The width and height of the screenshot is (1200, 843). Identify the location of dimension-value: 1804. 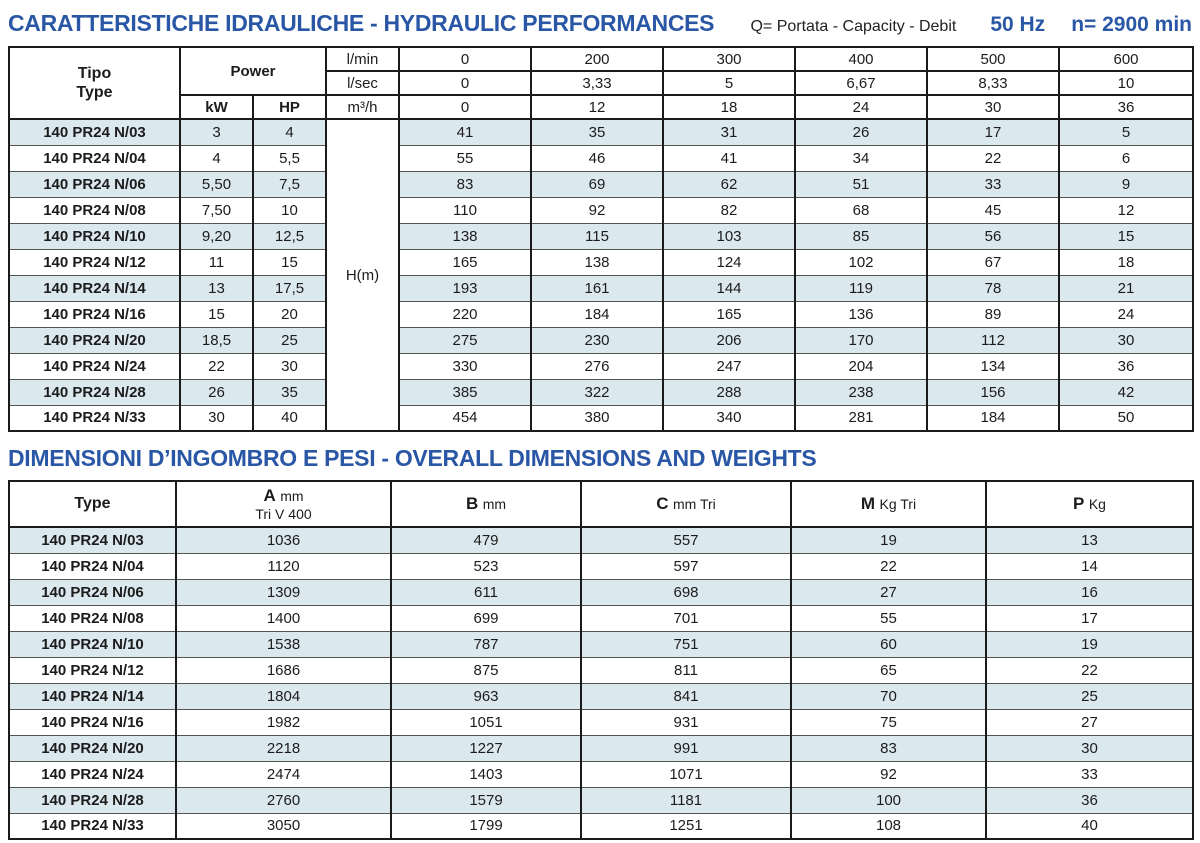
(283, 695).